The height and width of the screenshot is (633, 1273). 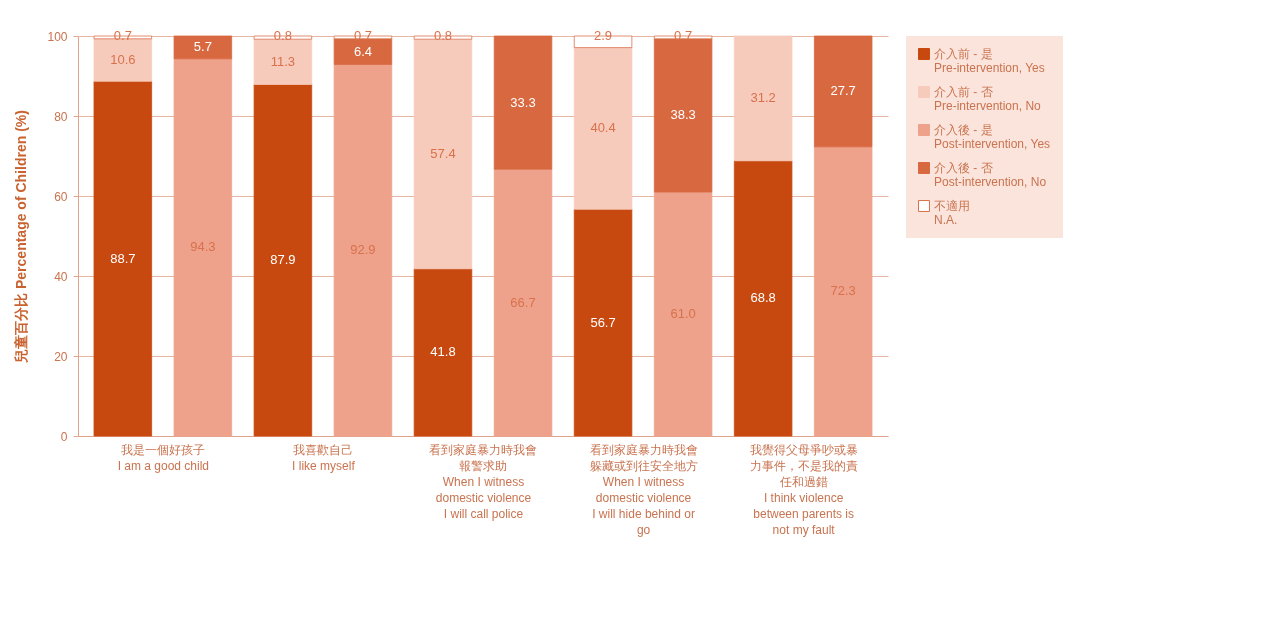 I want to click on data-label: 0.7, so click(x=122, y=35).